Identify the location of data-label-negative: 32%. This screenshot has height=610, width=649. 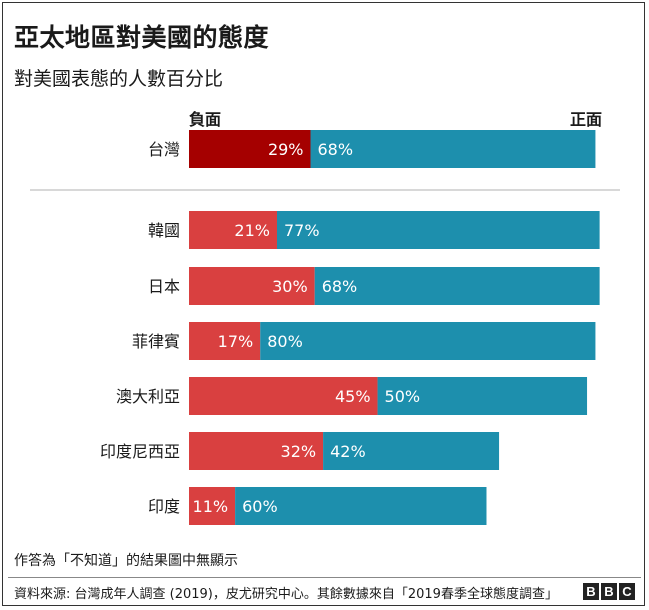
(299, 451).